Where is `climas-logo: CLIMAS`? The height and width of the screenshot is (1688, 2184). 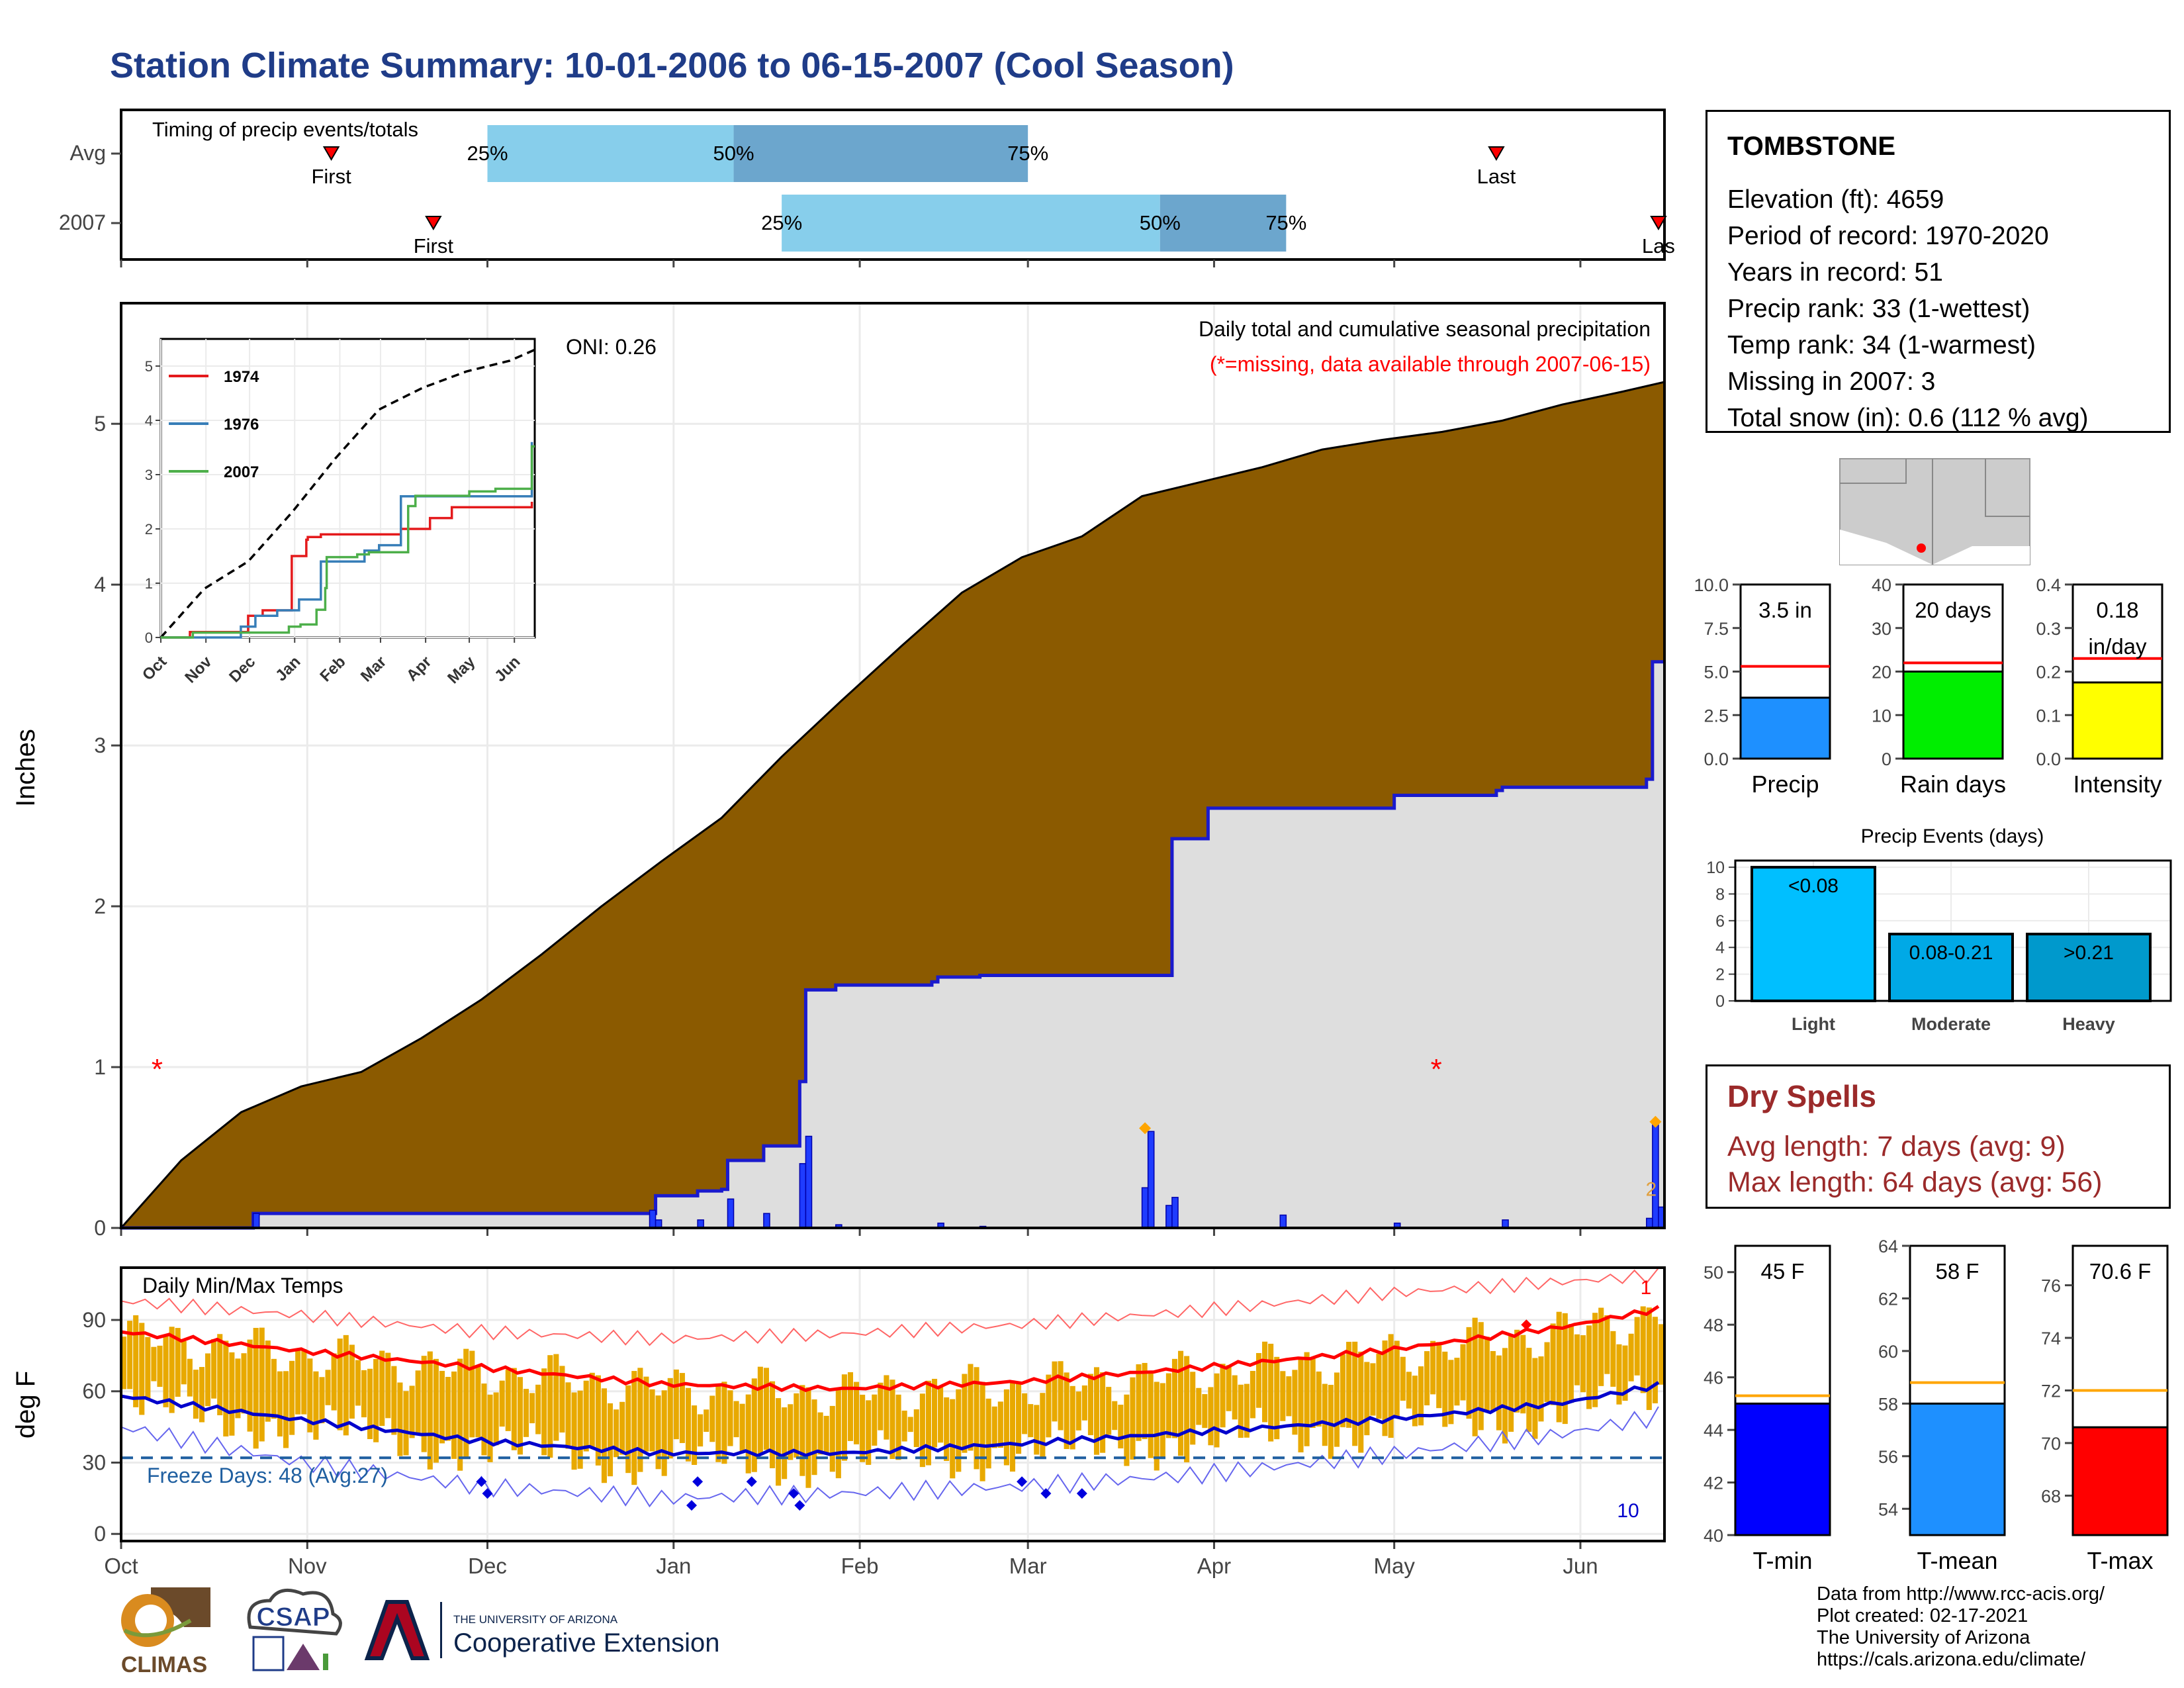
climas-logo: CLIMAS is located at coordinates (165, 1632).